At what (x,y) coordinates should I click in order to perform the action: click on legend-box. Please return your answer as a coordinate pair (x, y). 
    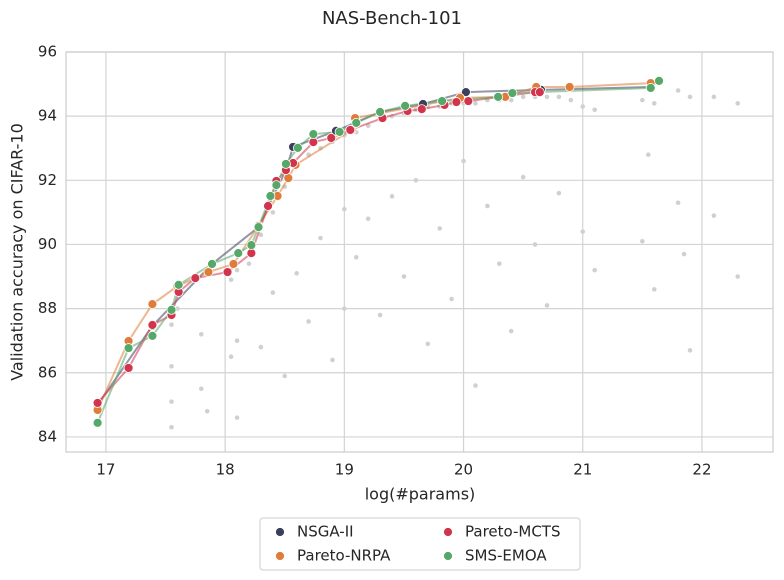
    Looking at the image, I should click on (420, 544).